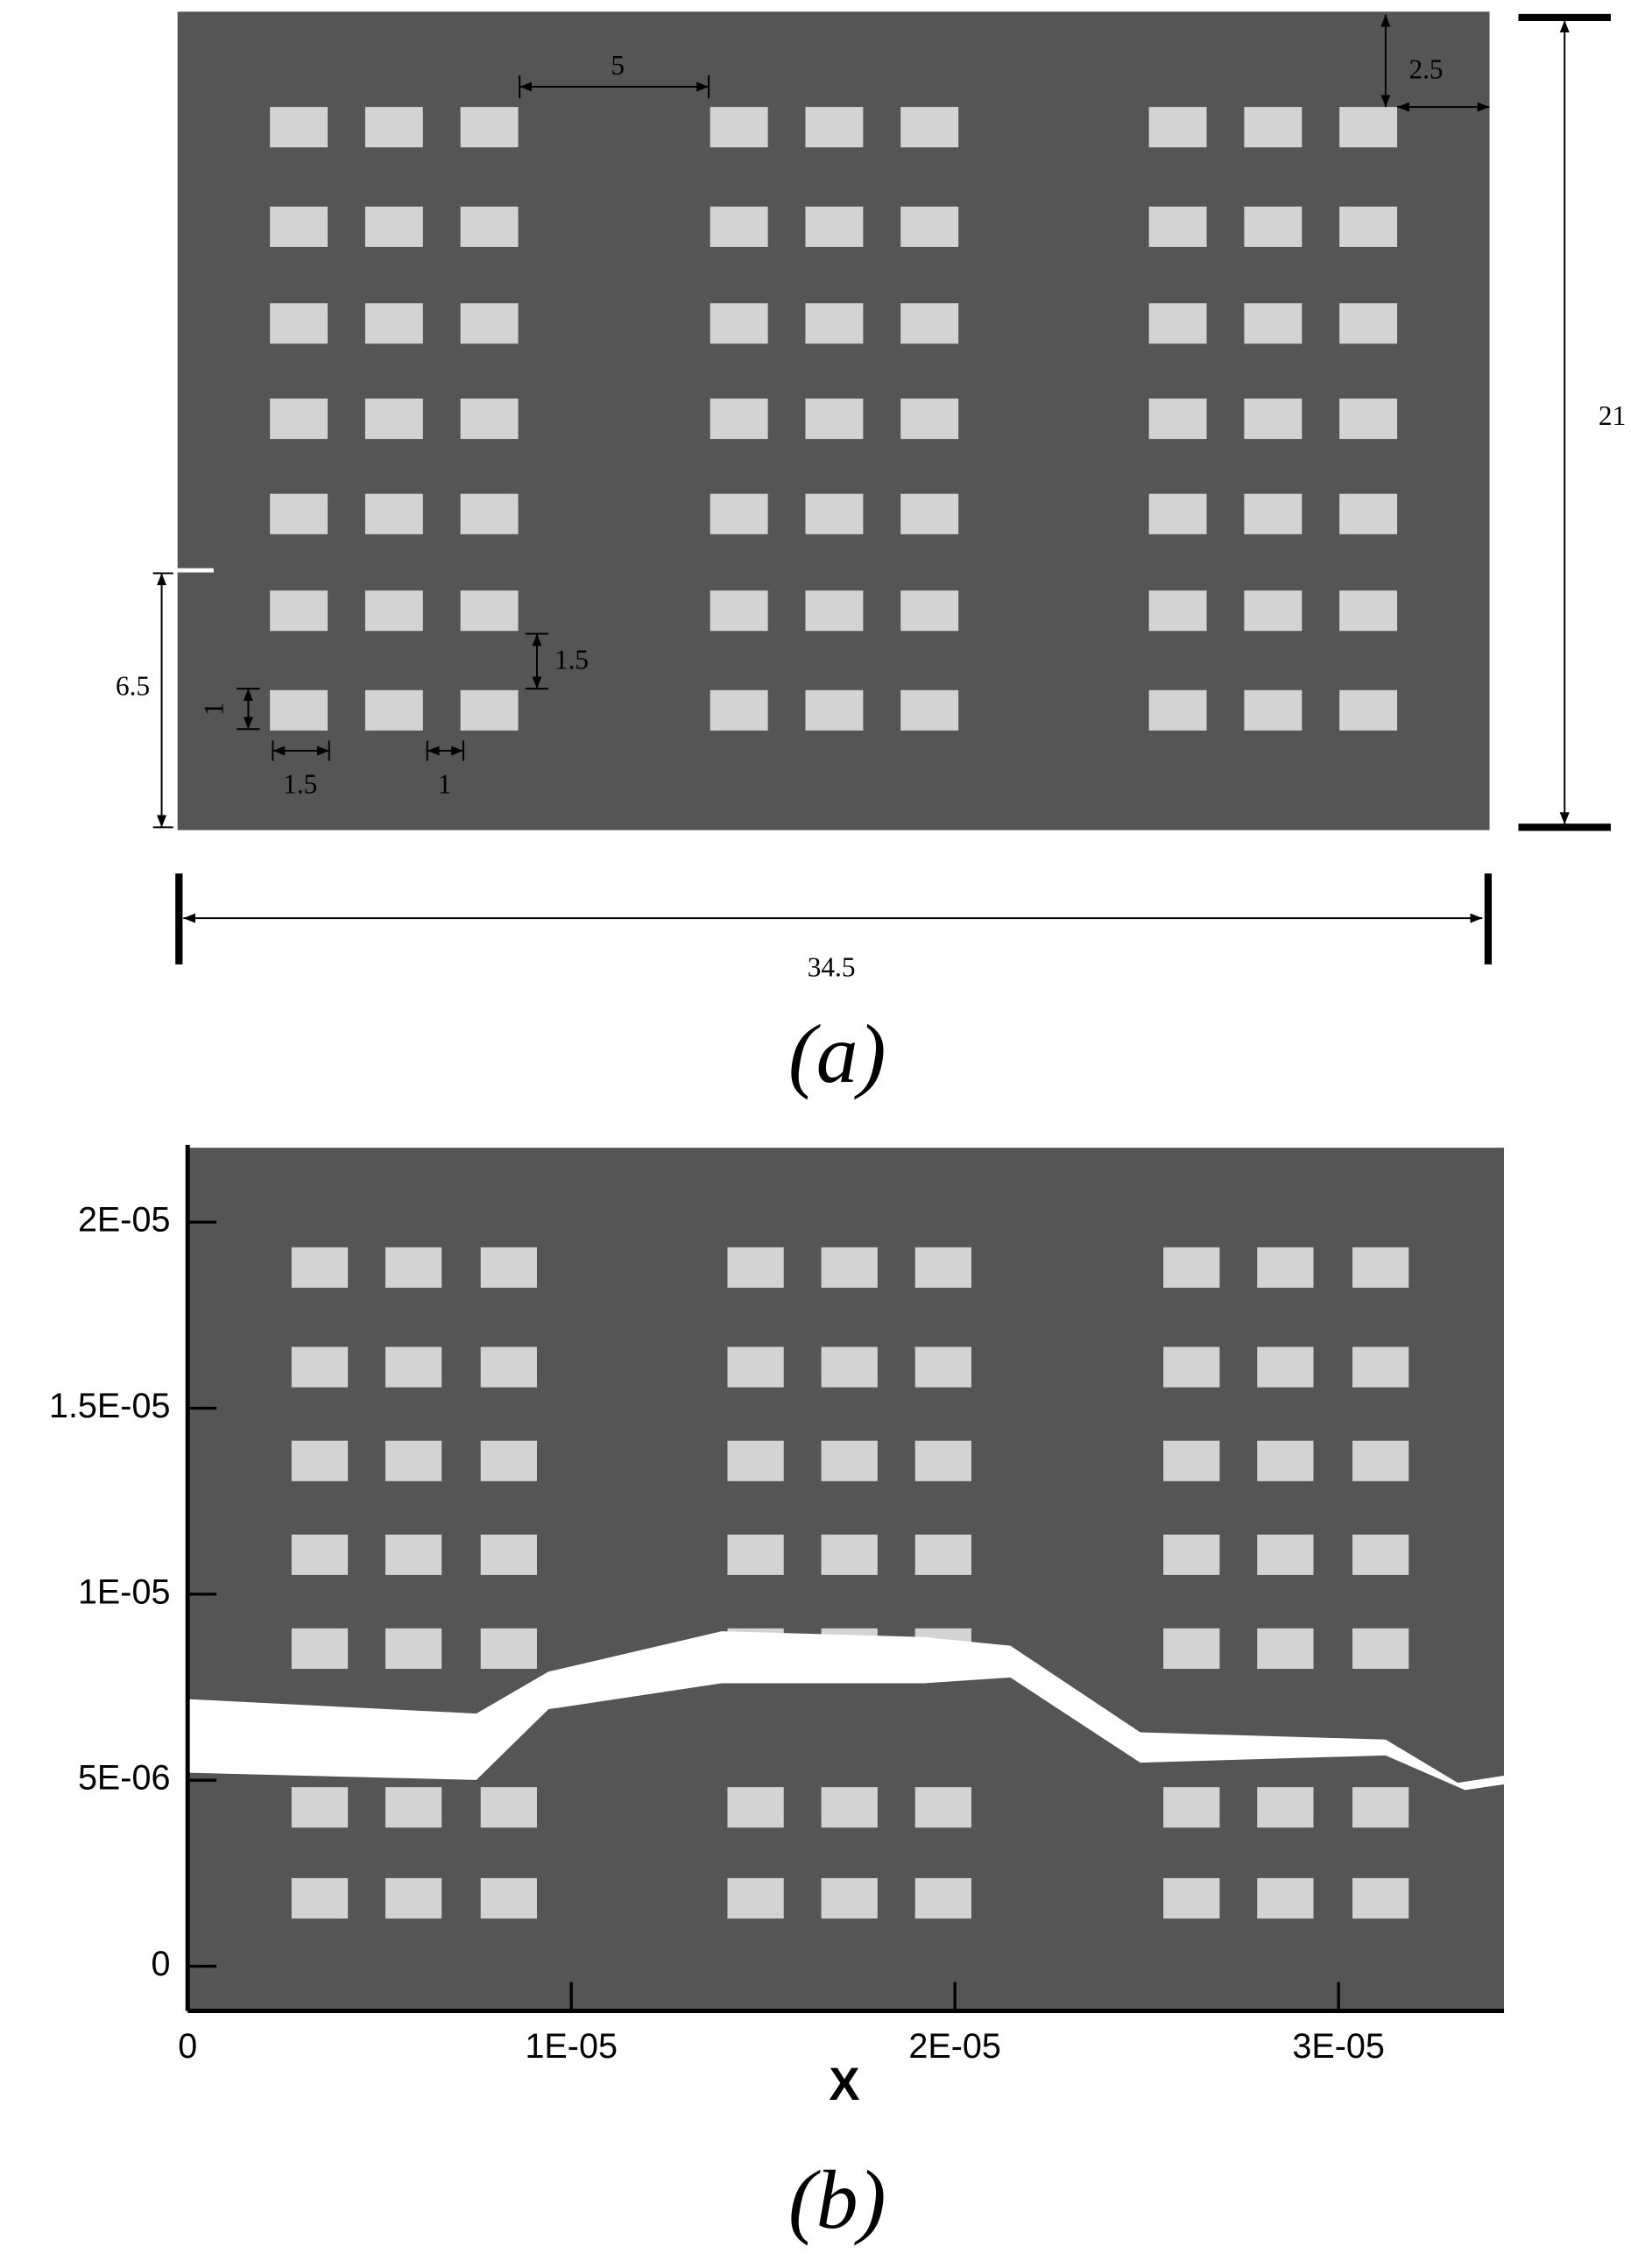 Image resolution: width=1631 pixels, height=2268 pixels. What do you see at coordinates (837, 1053) in the screenshot?
I see `caption: (a)` at bounding box center [837, 1053].